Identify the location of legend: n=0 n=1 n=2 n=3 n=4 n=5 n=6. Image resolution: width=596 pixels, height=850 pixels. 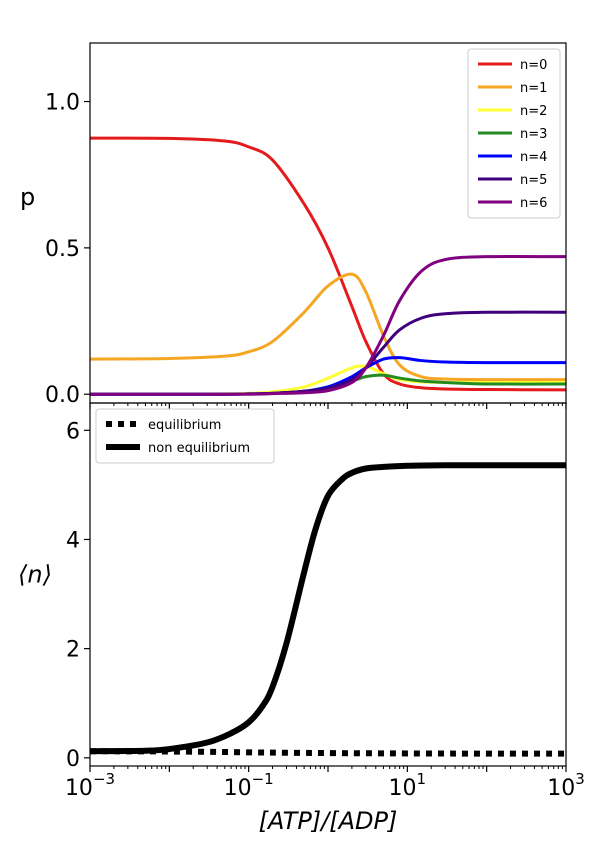
(514, 133).